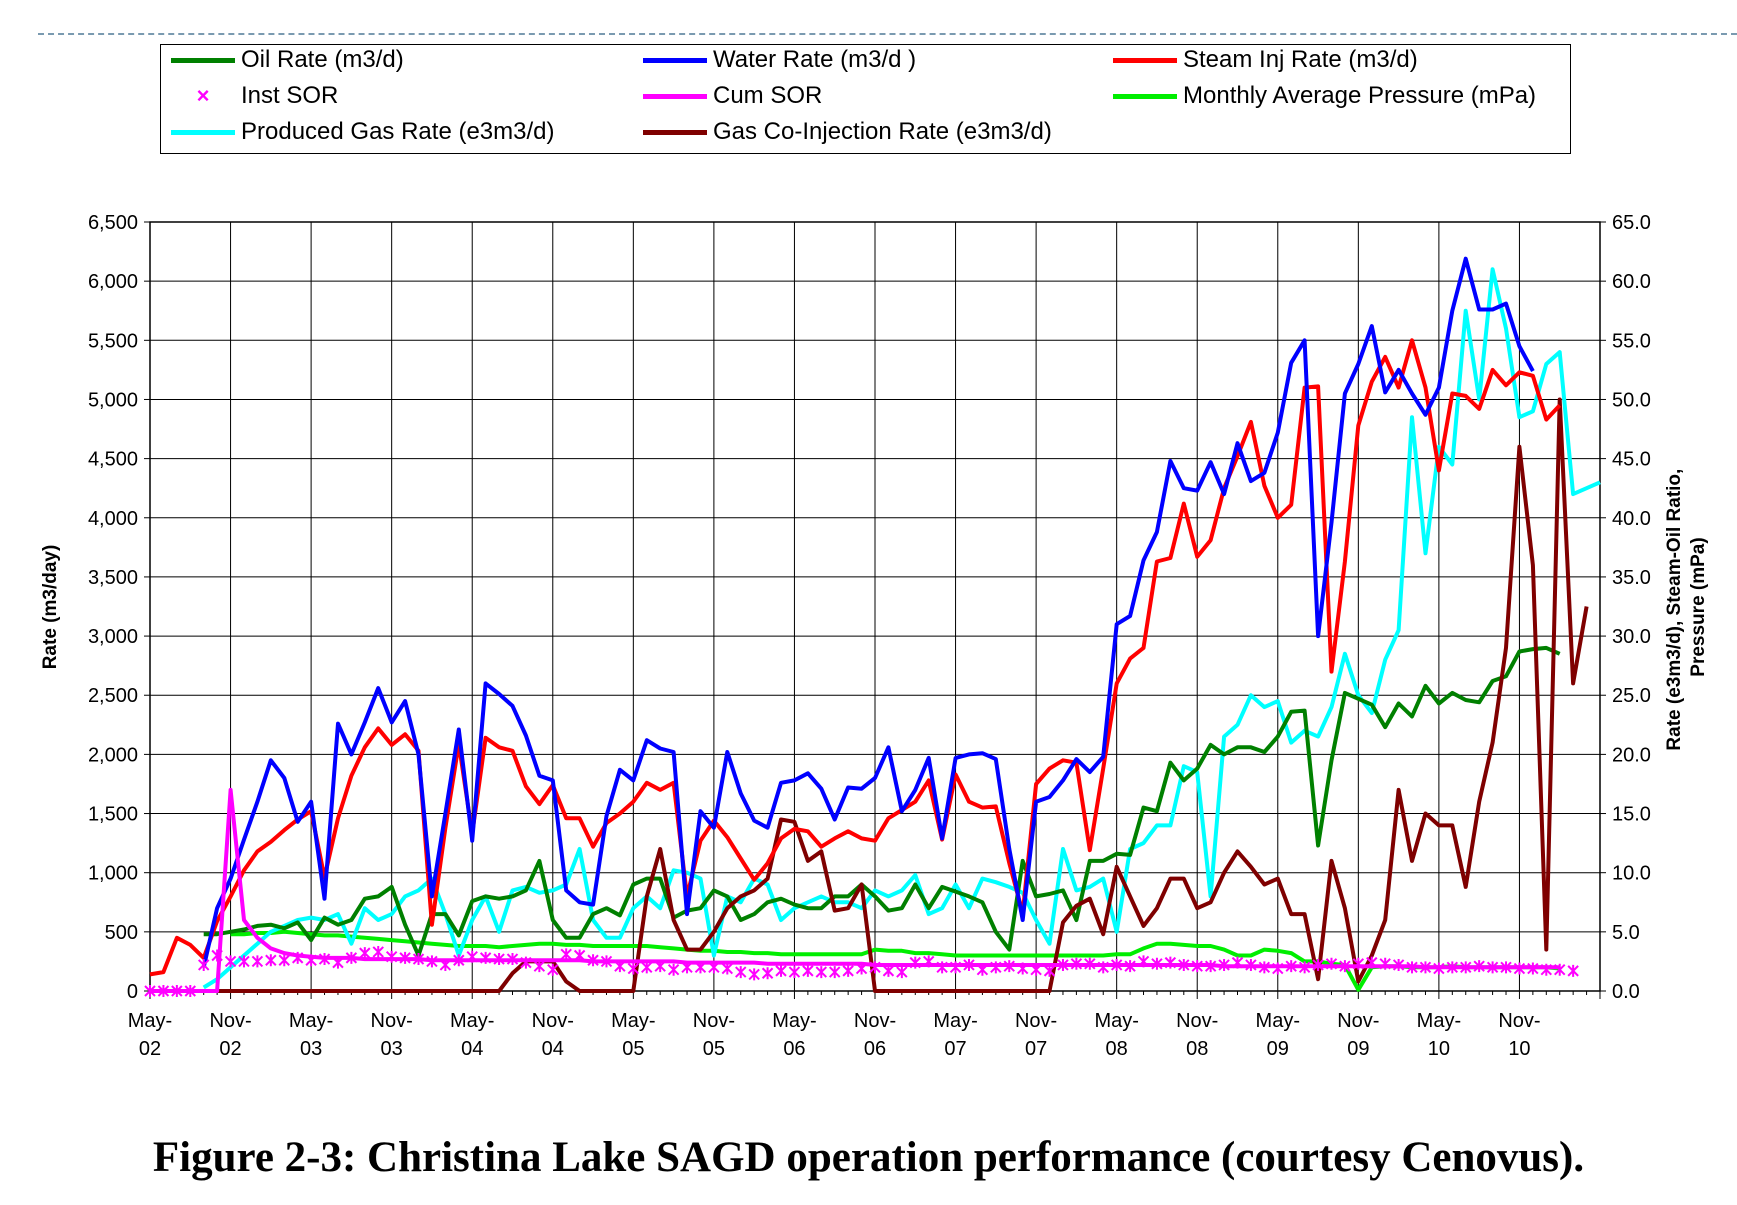 This screenshot has width=1737, height=1205. I want to click on legend-entry-steam: Steam Inj Rate (m3/d), so click(1265, 60).